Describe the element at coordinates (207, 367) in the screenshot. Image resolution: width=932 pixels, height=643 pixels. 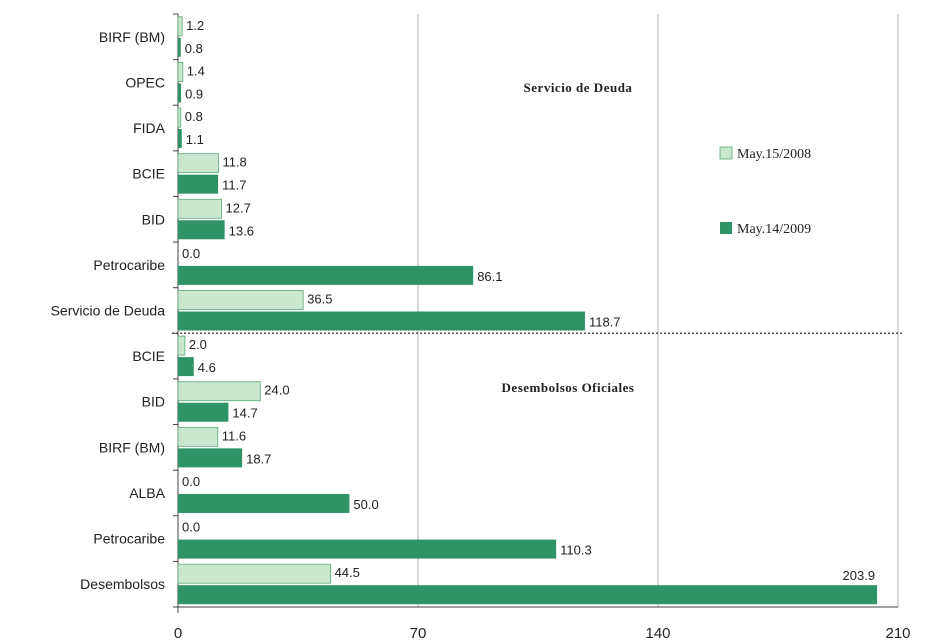
I see `value-label-2009-bcie: 4.6` at that location.